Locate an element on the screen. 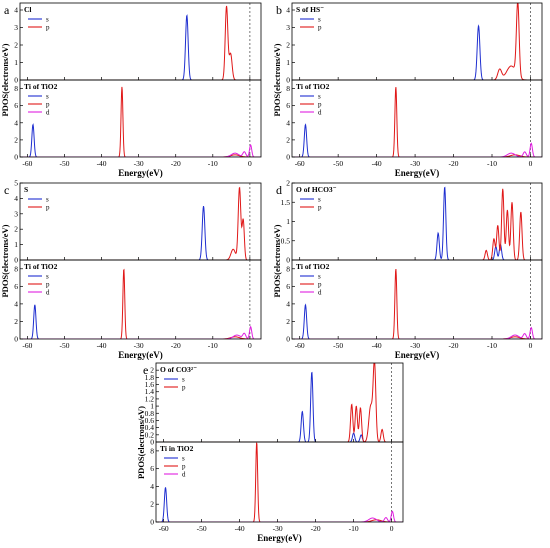  panel-c: c PDOS(electrons/eV) Energy(eV) is located at coordinates (81, 271).